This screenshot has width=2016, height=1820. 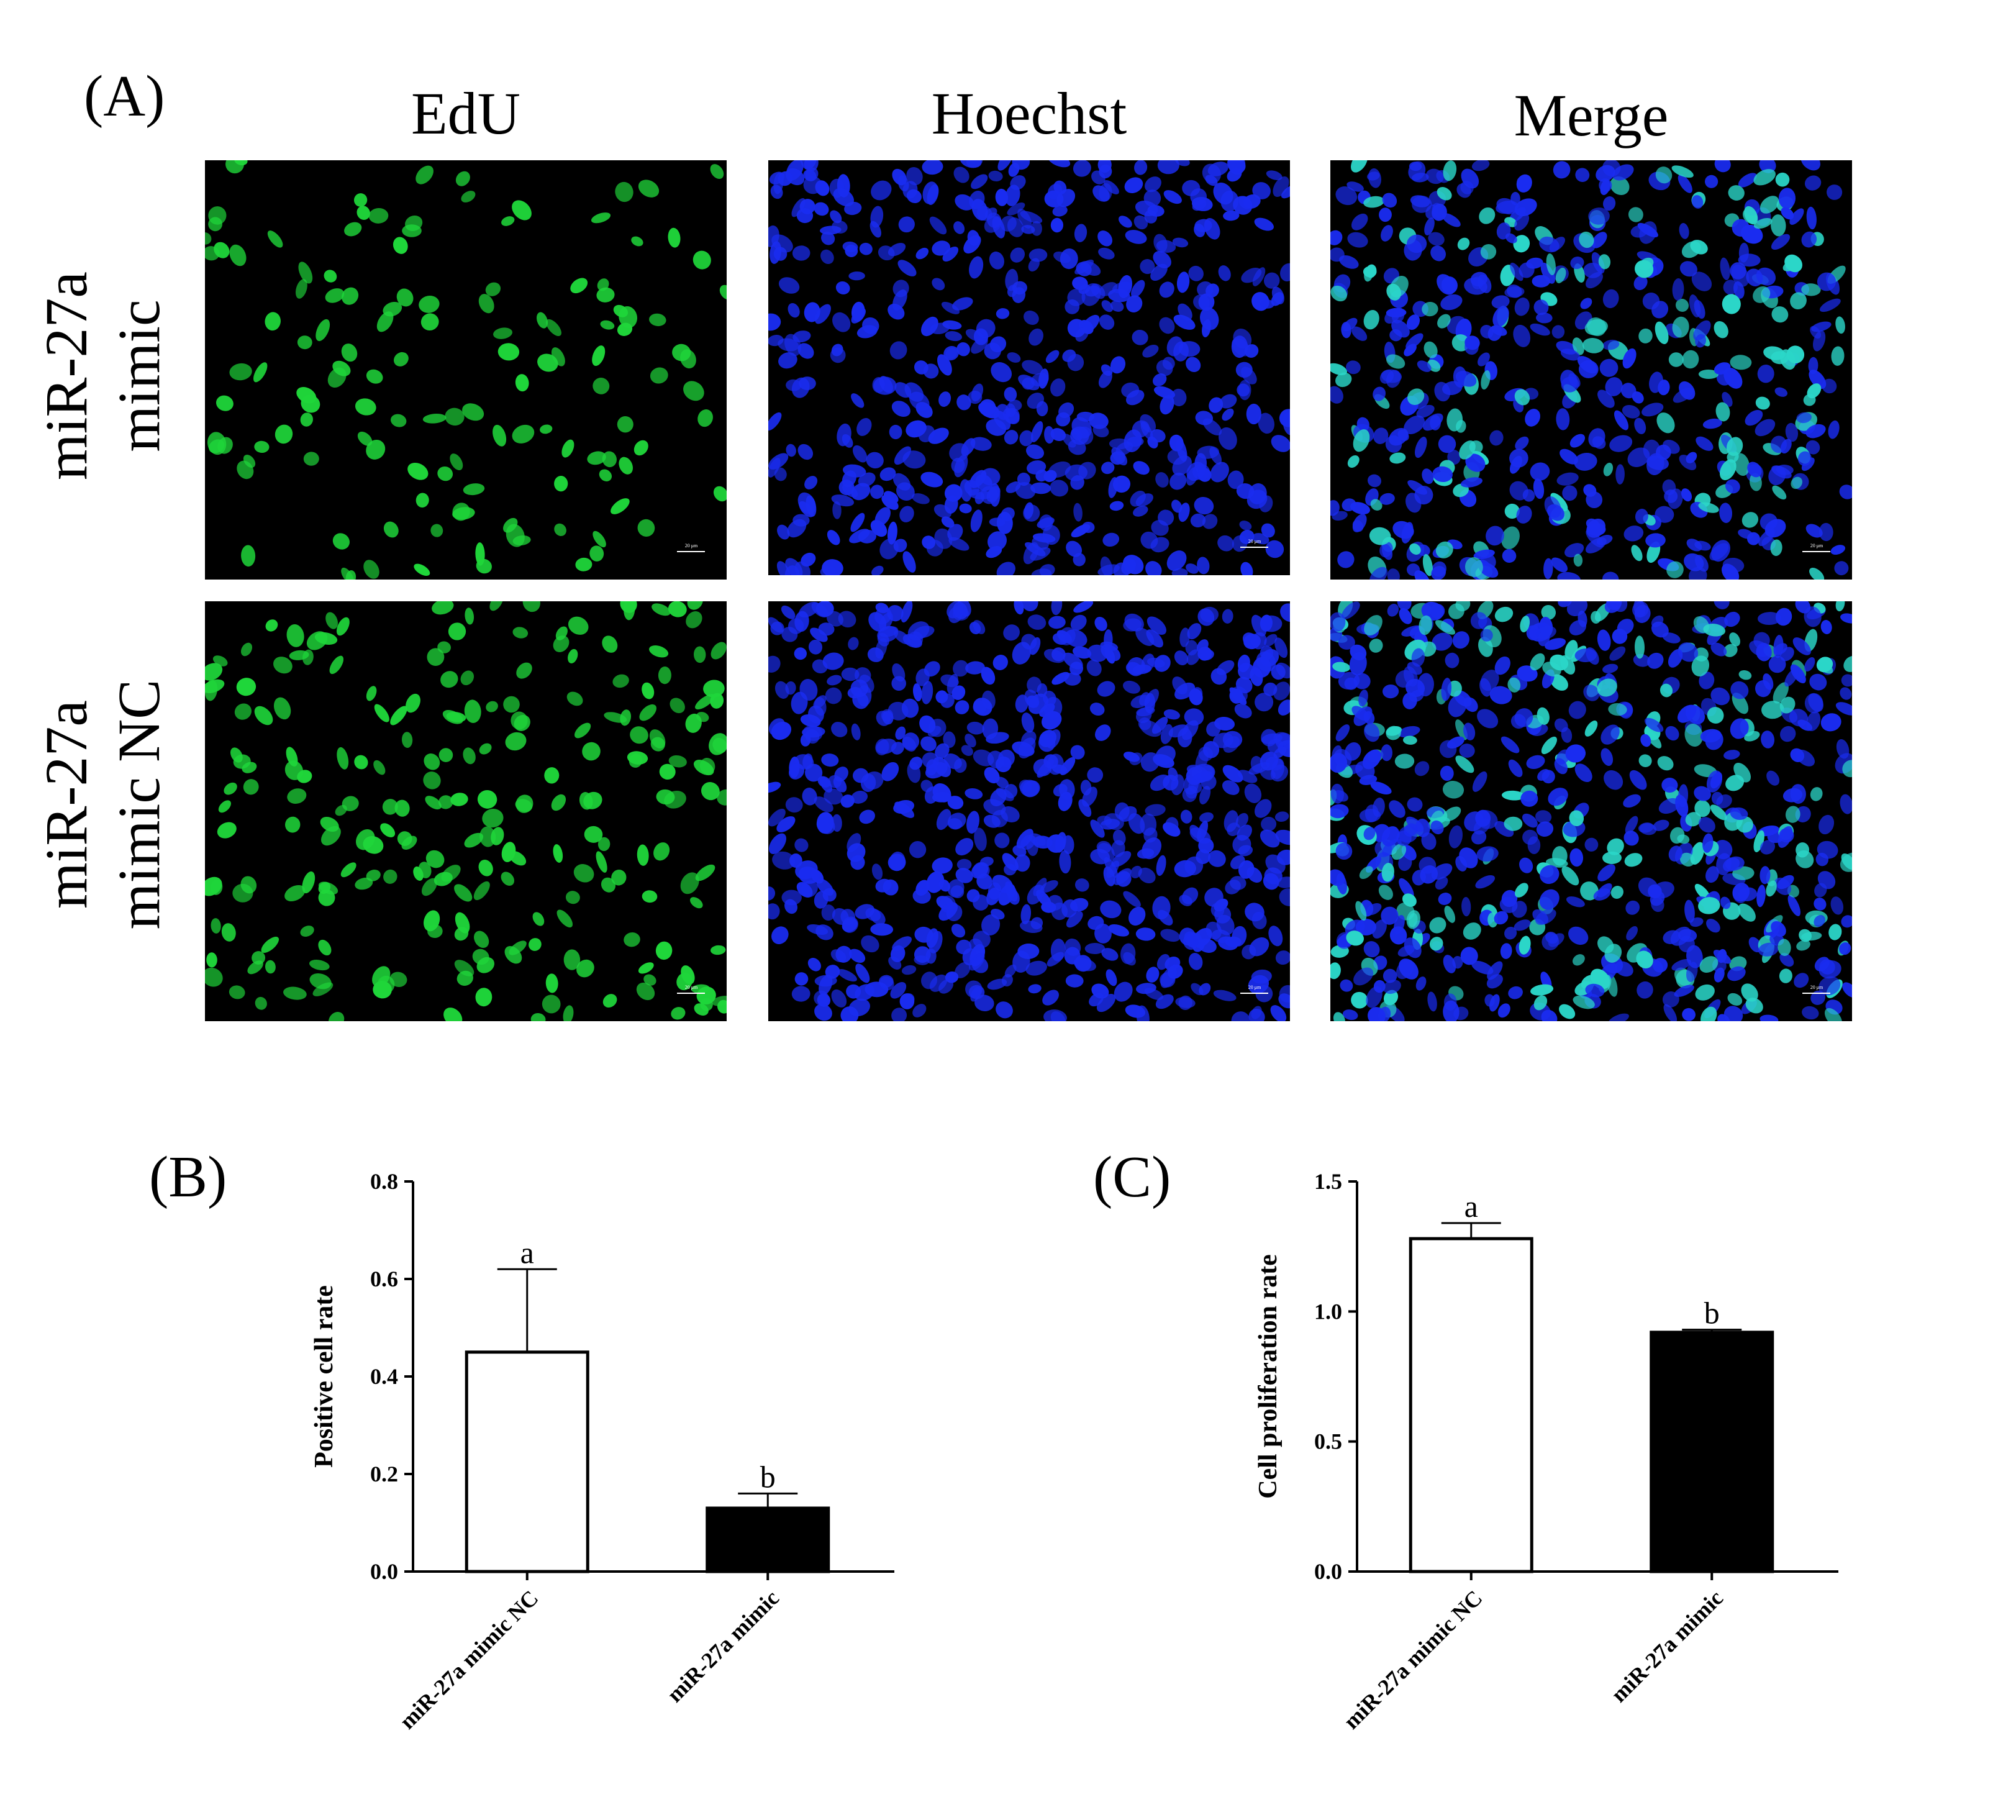 I want to click on y-tick-label: 1.5, so click(x=1328, y=1182).